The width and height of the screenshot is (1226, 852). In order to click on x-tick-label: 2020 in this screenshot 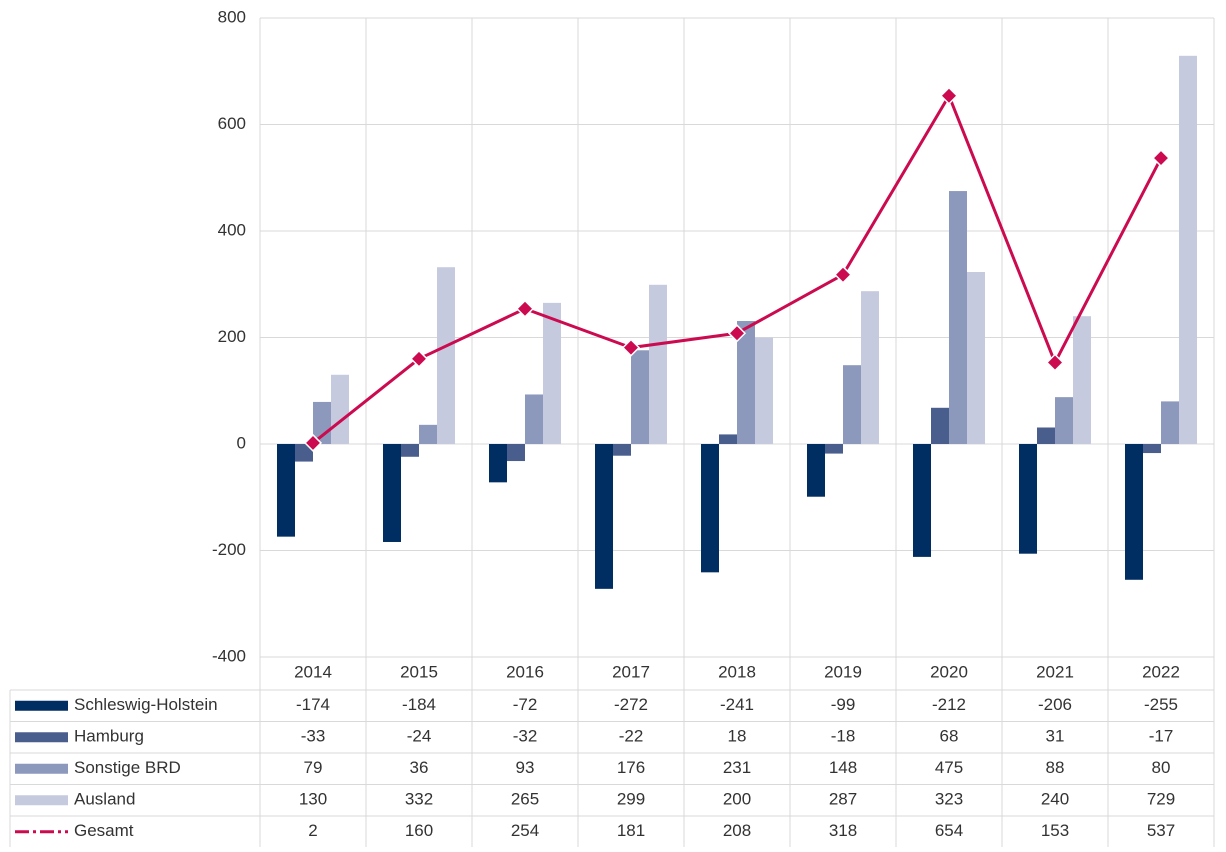, I will do `click(949, 671)`.